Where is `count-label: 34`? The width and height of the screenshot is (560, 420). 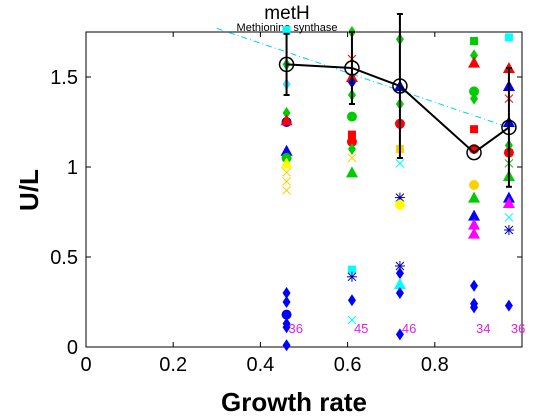
count-label: 34 is located at coordinates (483, 328).